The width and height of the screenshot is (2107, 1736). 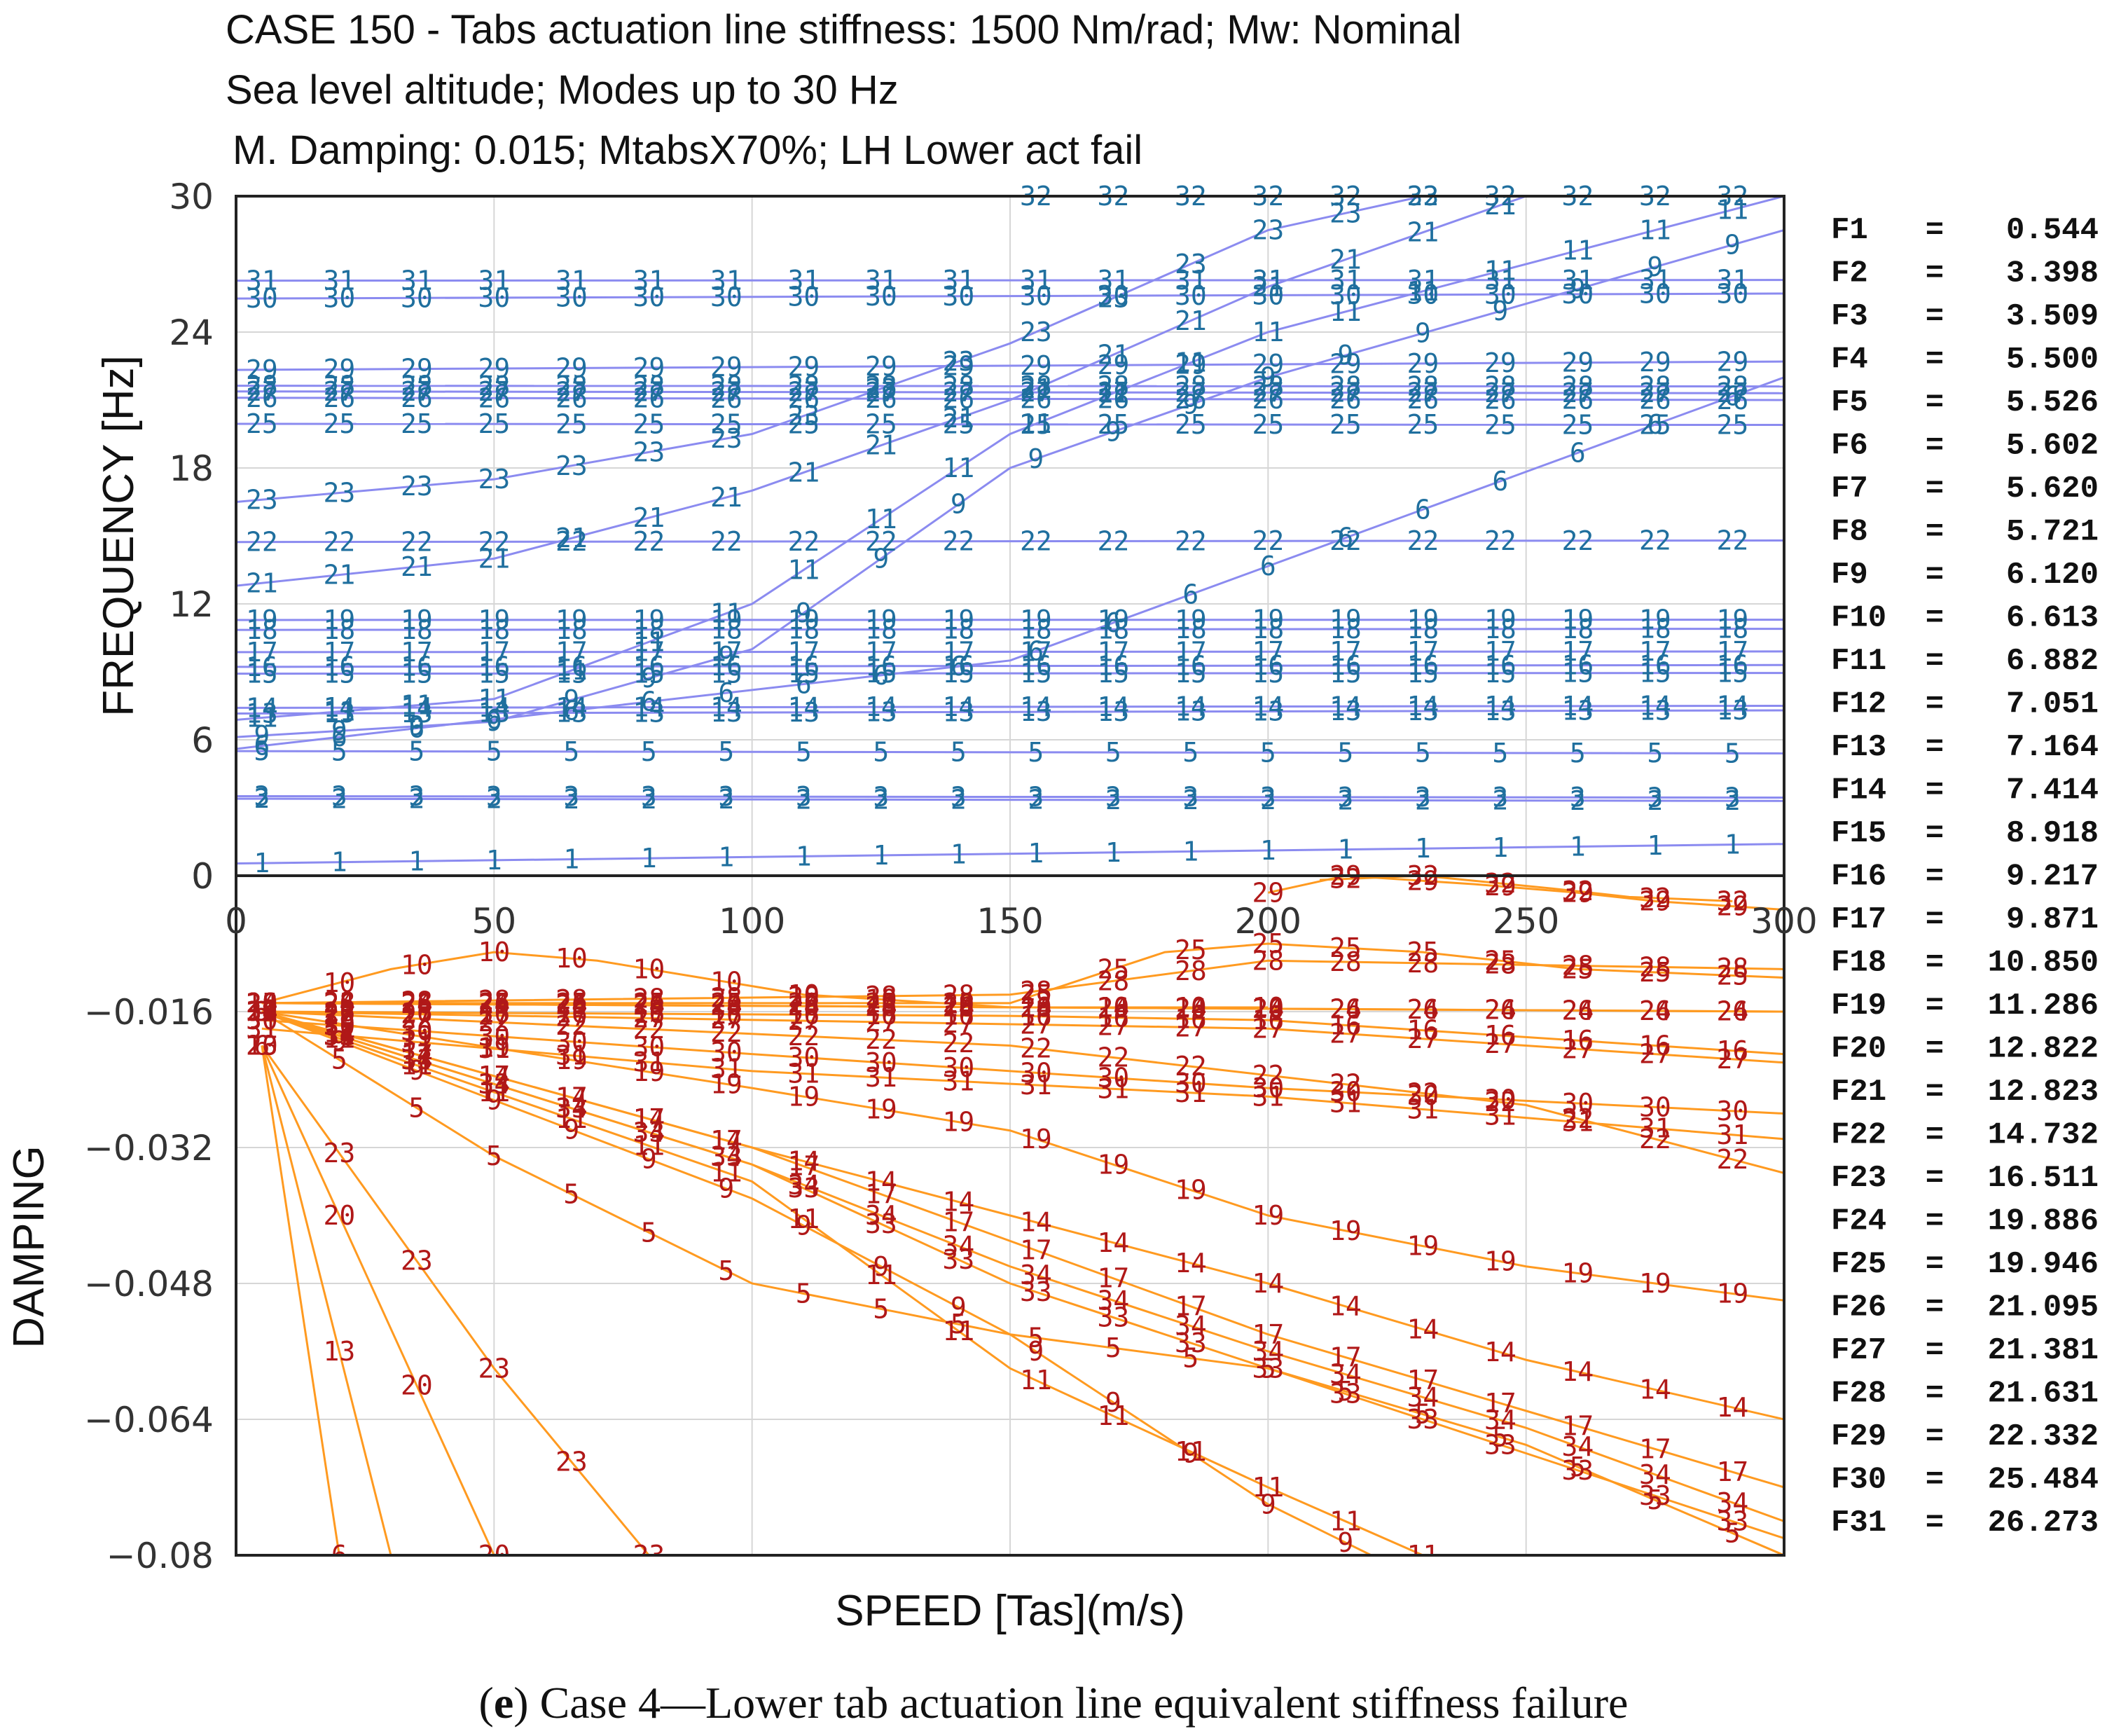 What do you see at coordinates (149, 1420) in the screenshot?
I see `damping-tick-label: −0.064` at bounding box center [149, 1420].